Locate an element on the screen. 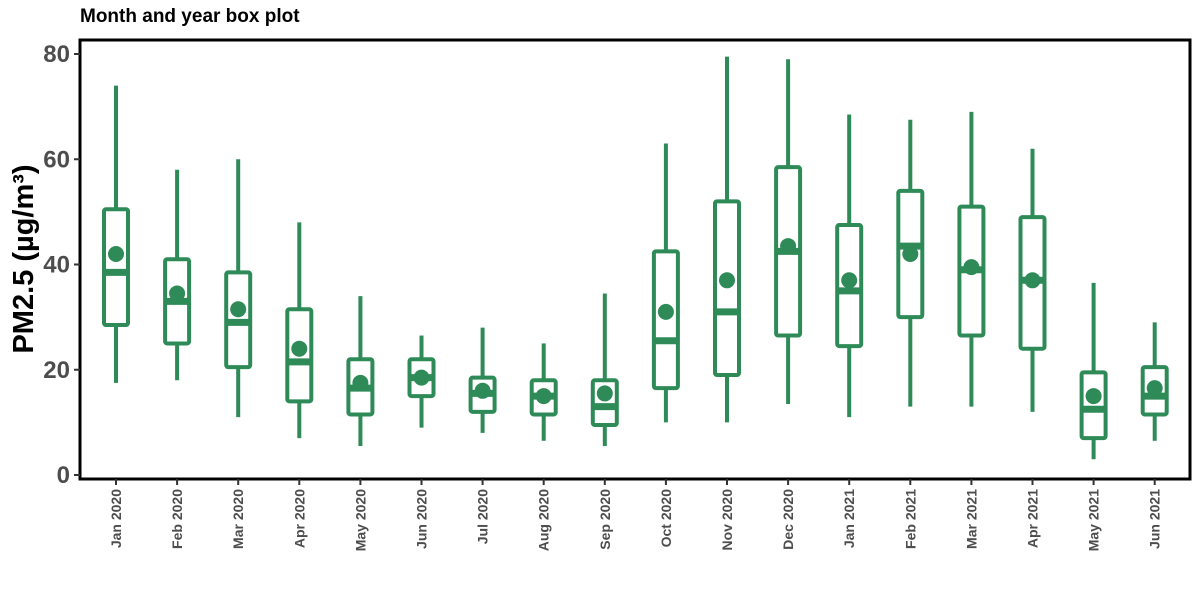  y-tick-label: 20 is located at coordinates (56, 370).